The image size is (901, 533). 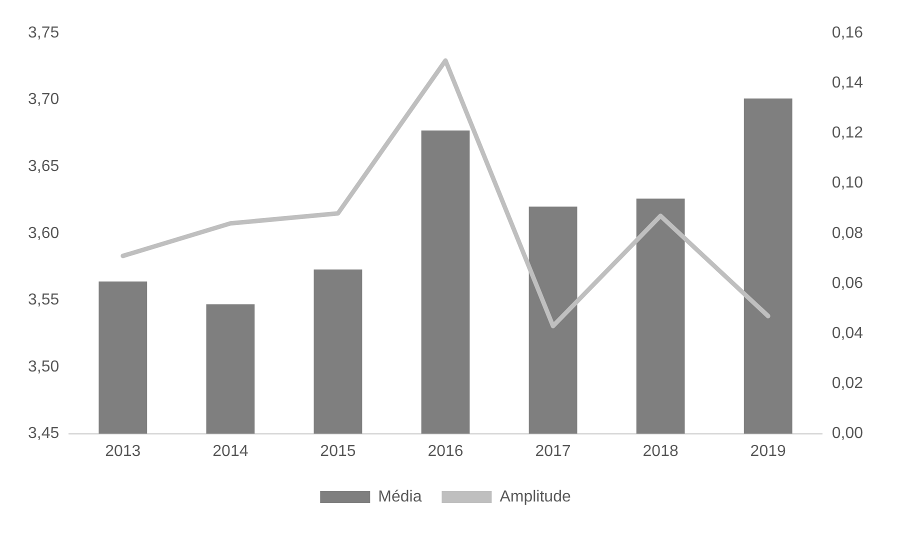 What do you see at coordinates (848, 83) in the screenshot?
I see `y2-tick-label: 0,14` at bounding box center [848, 83].